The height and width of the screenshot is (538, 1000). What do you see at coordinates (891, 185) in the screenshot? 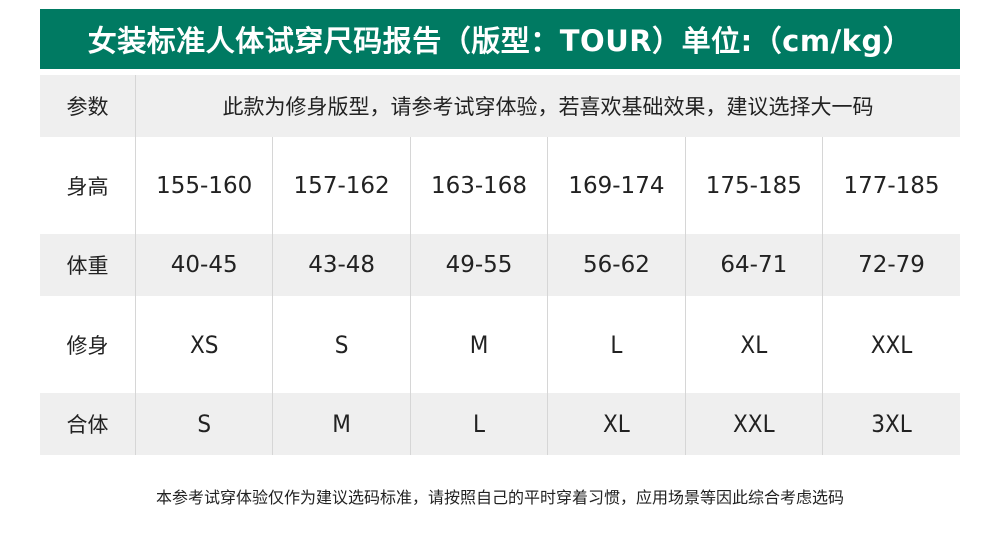
I see `cell: 177-185` at bounding box center [891, 185].